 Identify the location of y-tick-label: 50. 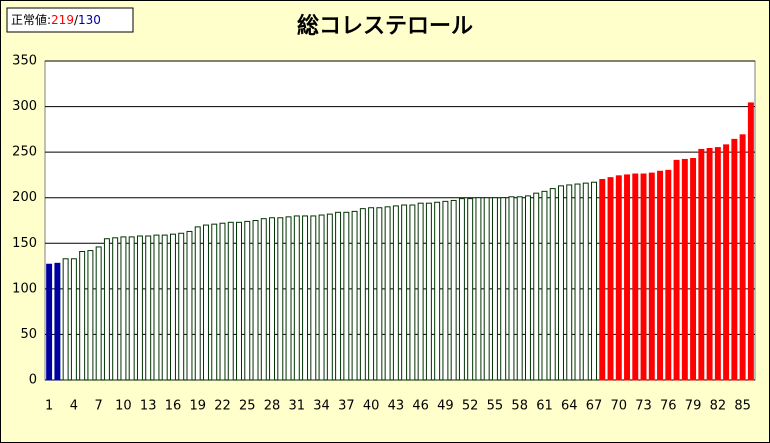
(28, 334).